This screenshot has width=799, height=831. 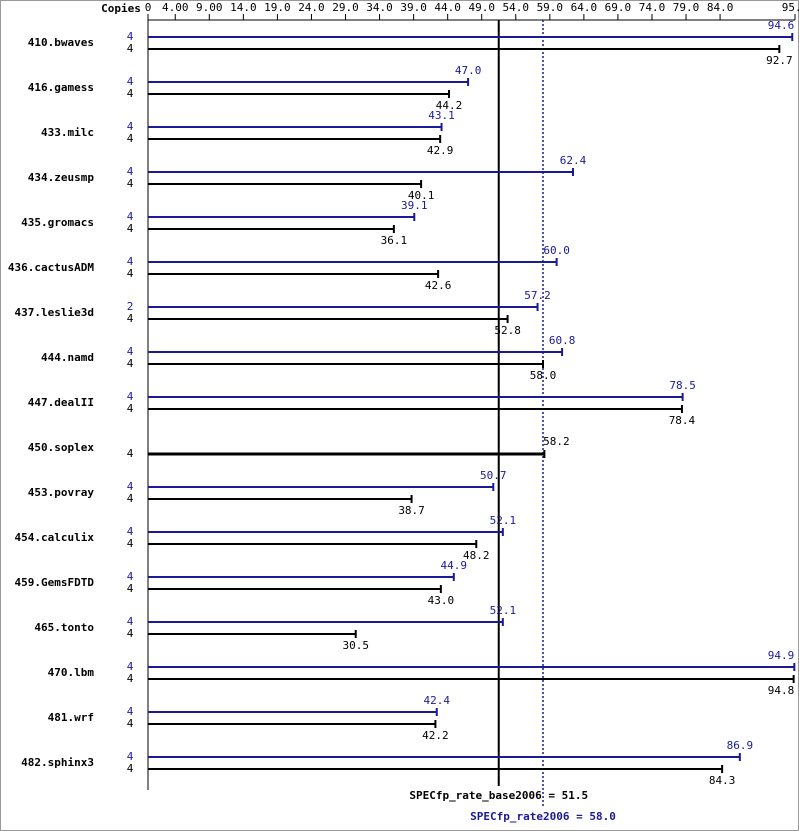 I want to click on category-label: 482.sphinx3, so click(x=57, y=762).